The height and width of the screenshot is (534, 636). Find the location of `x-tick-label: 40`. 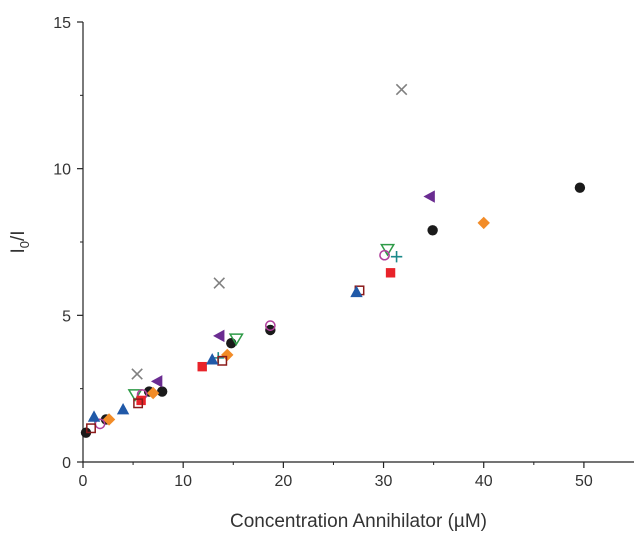

x-tick-label: 40 is located at coordinates (484, 481).